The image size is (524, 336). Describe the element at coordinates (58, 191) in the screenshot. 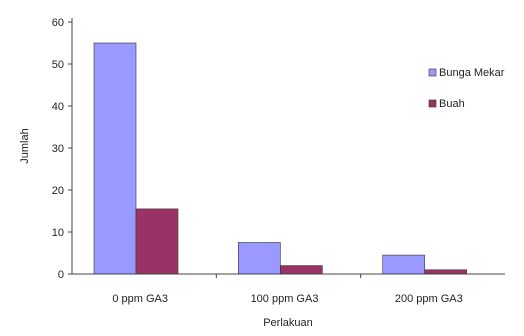

I see `y-tick-label: 20` at that location.